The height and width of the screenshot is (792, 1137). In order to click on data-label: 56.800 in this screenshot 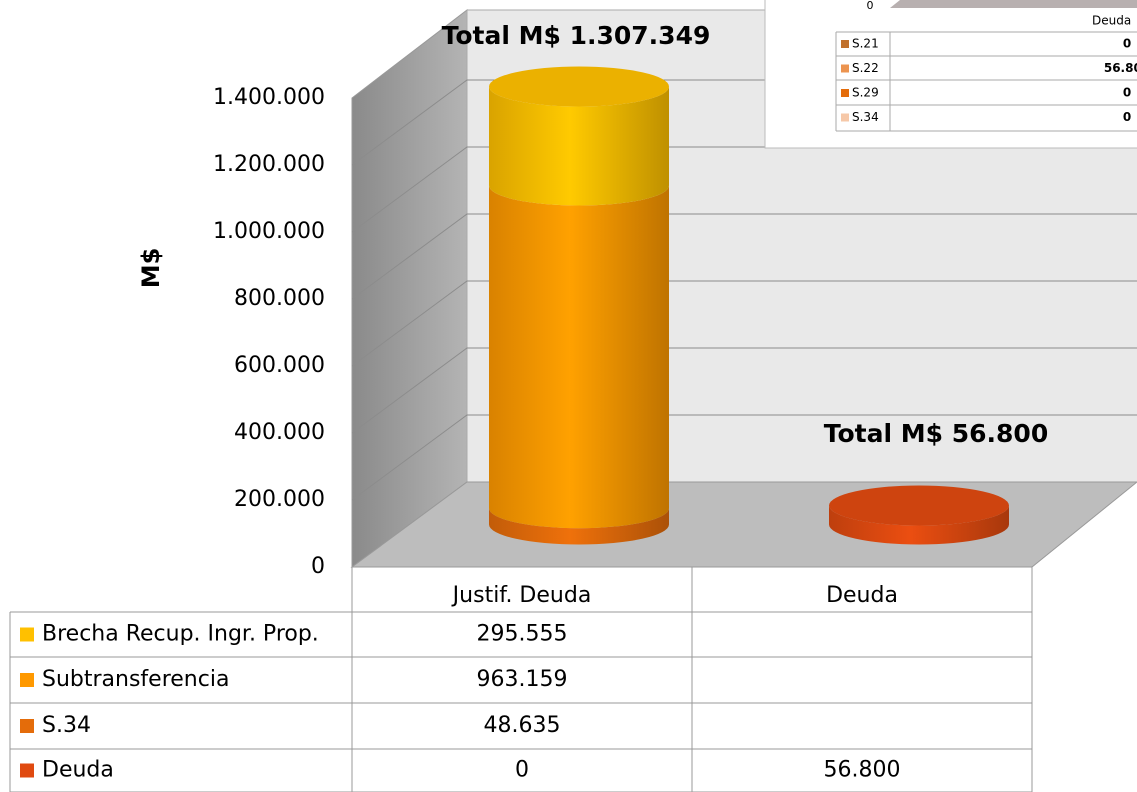, I will do `click(862, 770)`.